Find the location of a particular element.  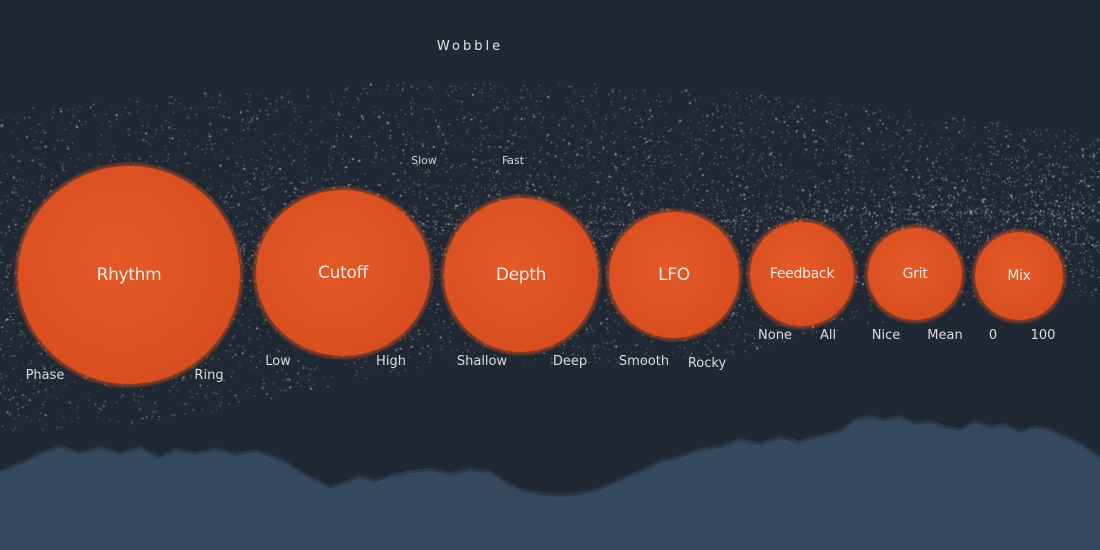

knob-label: Mix is located at coordinates (1019, 276).